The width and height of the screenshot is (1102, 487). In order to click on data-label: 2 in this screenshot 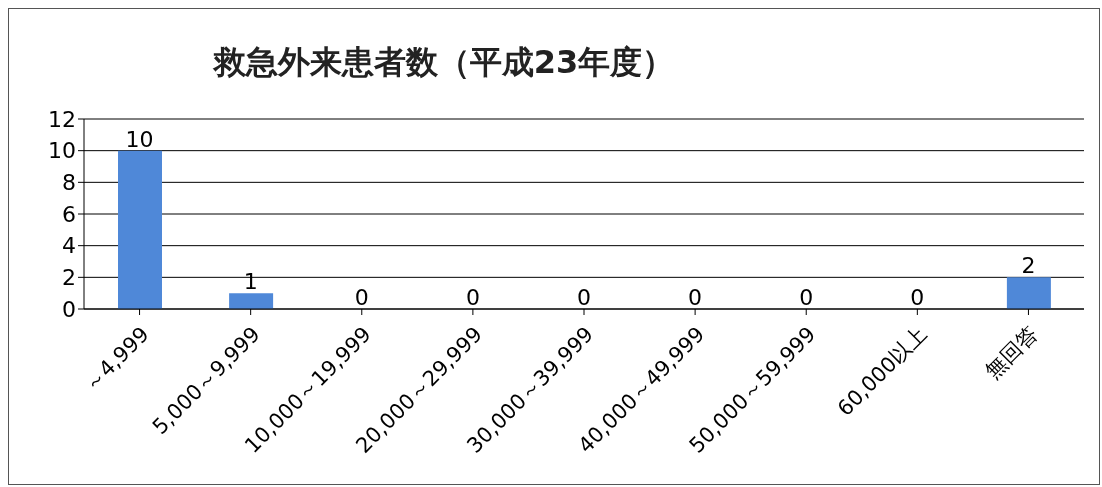, I will do `click(1028, 266)`.